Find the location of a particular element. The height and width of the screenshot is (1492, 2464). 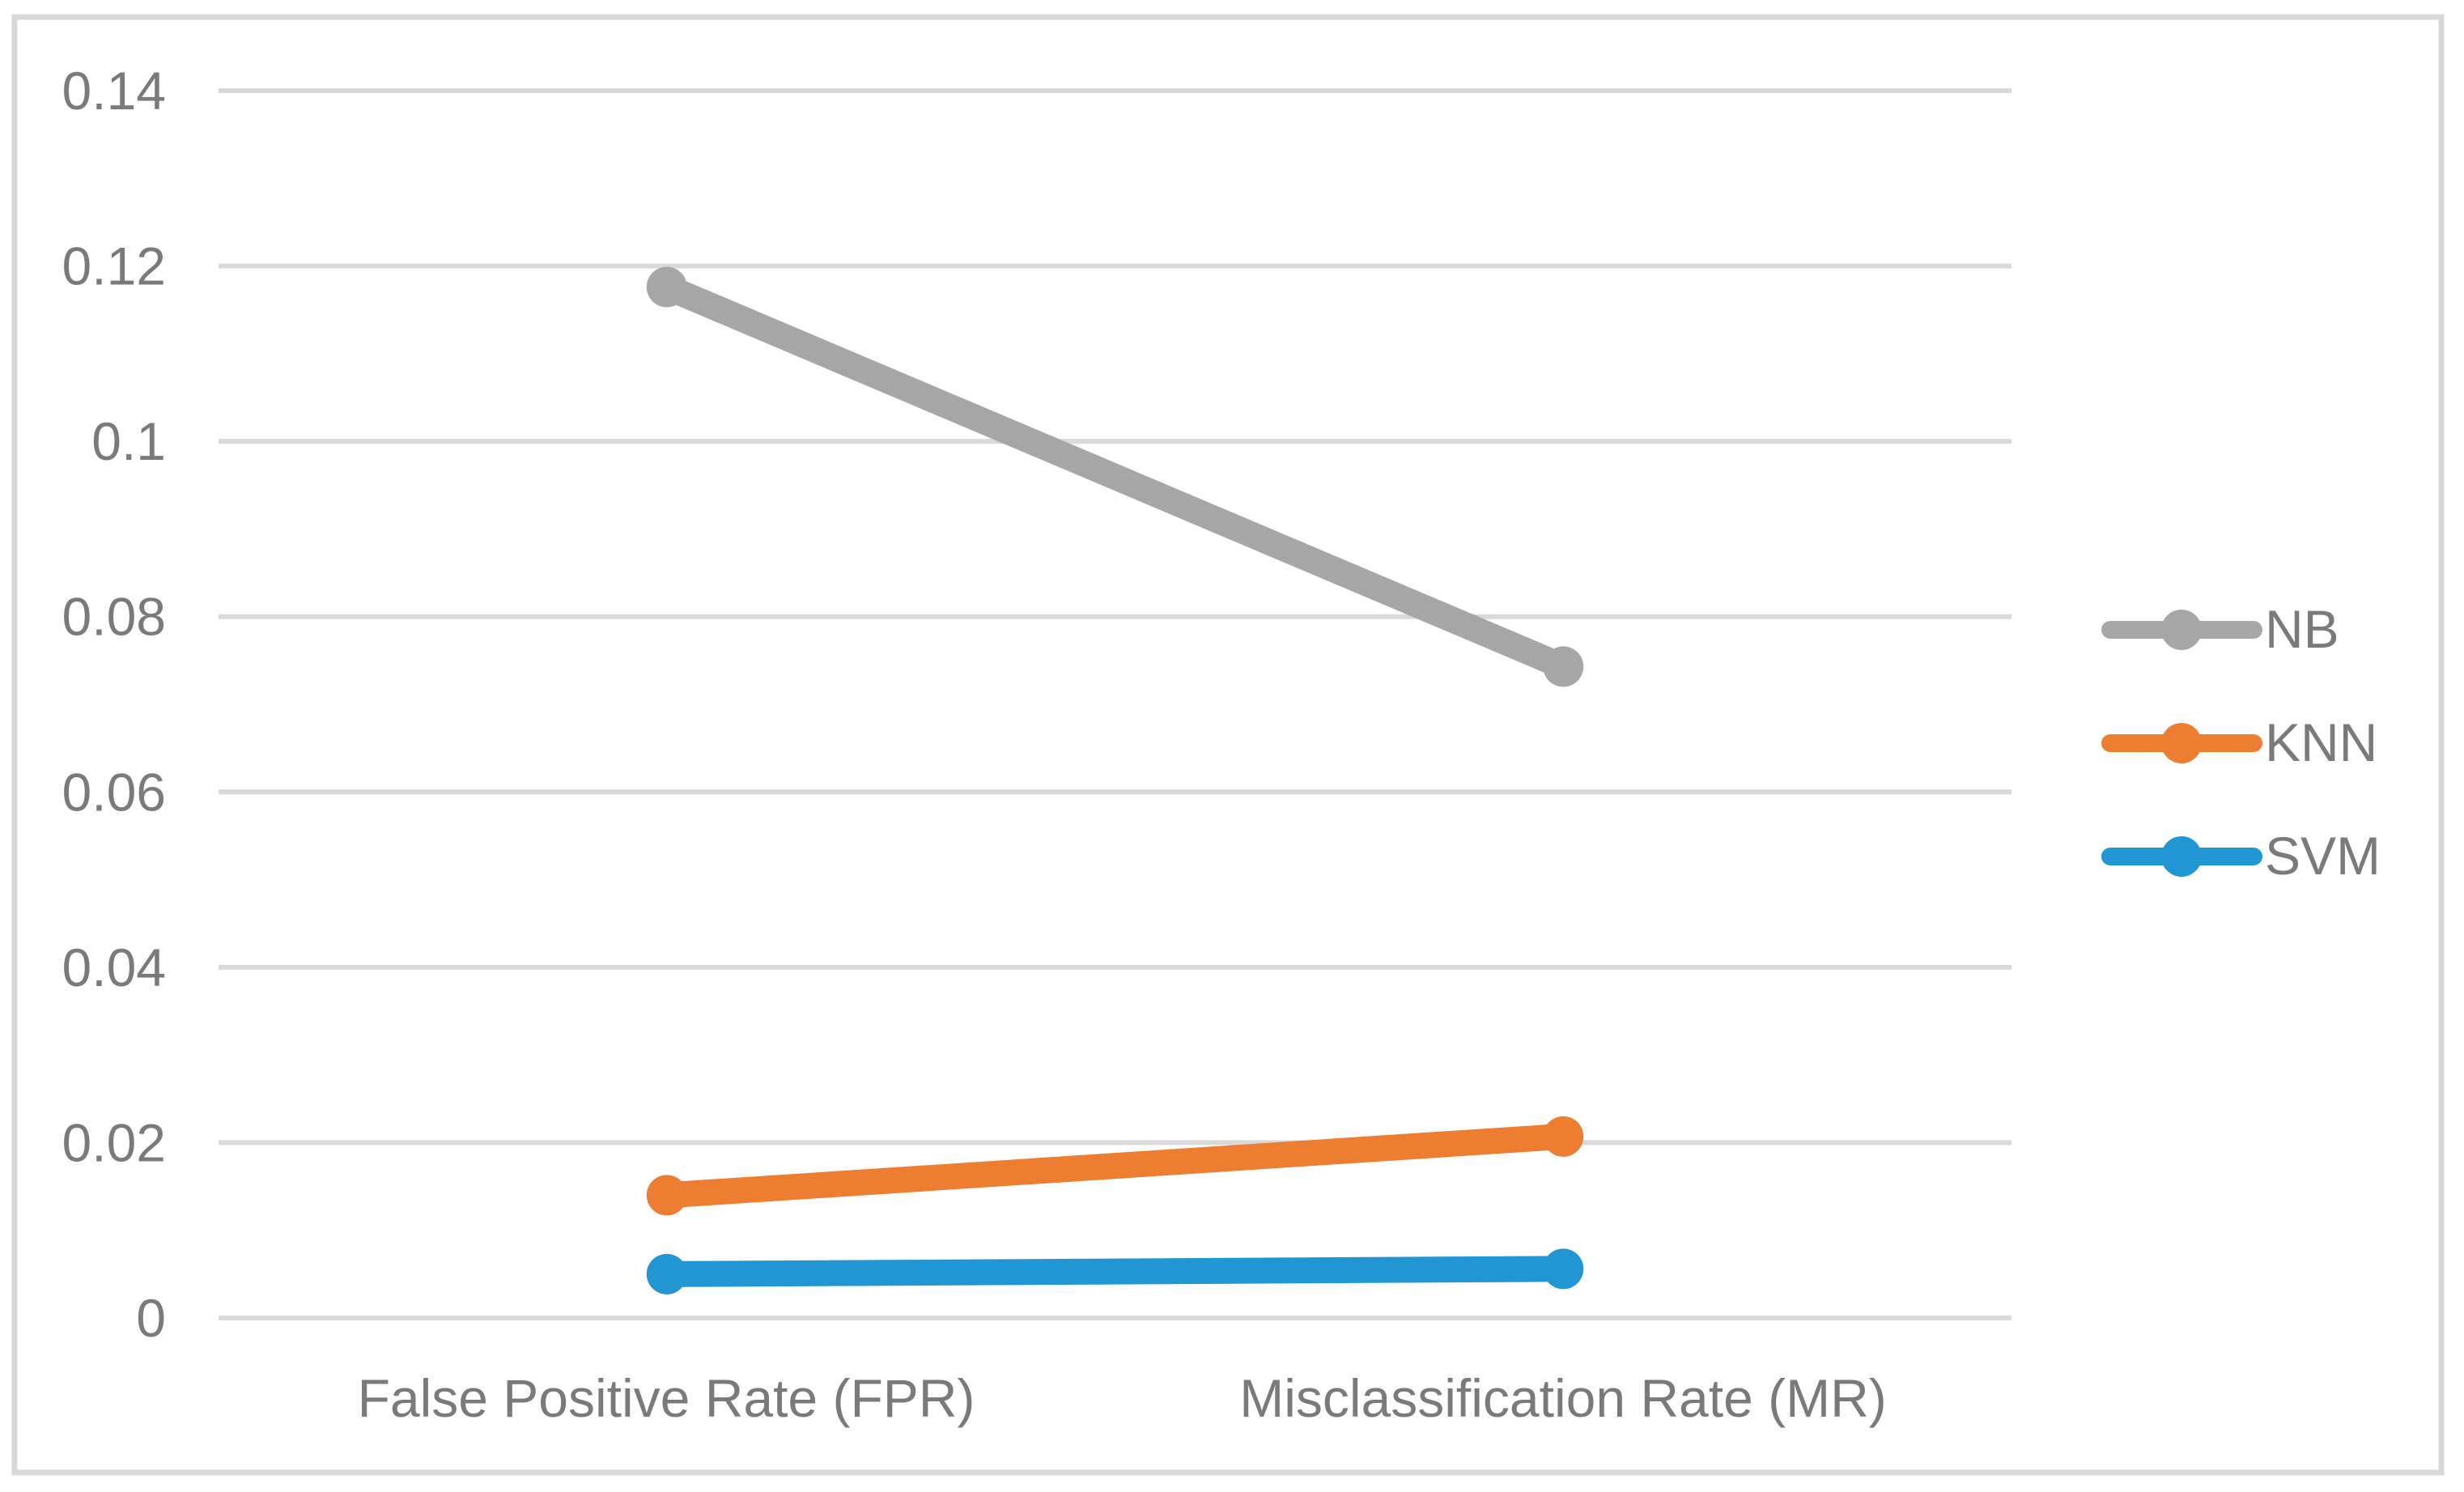

y-axis-tick-label: 0.1 is located at coordinates (129, 441).